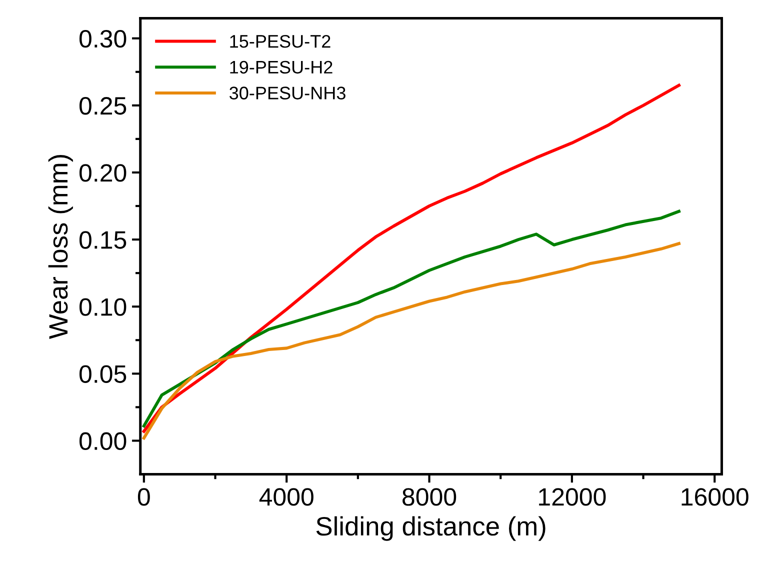  What do you see at coordinates (286, 497) in the screenshot?
I see `x-tick-label: 4000` at bounding box center [286, 497].